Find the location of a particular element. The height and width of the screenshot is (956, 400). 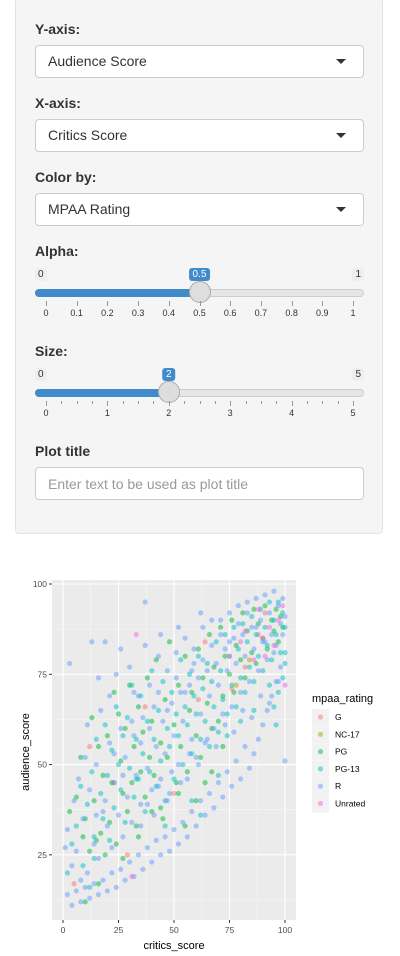

legend-label: PG-13 is located at coordinates (347, 769).